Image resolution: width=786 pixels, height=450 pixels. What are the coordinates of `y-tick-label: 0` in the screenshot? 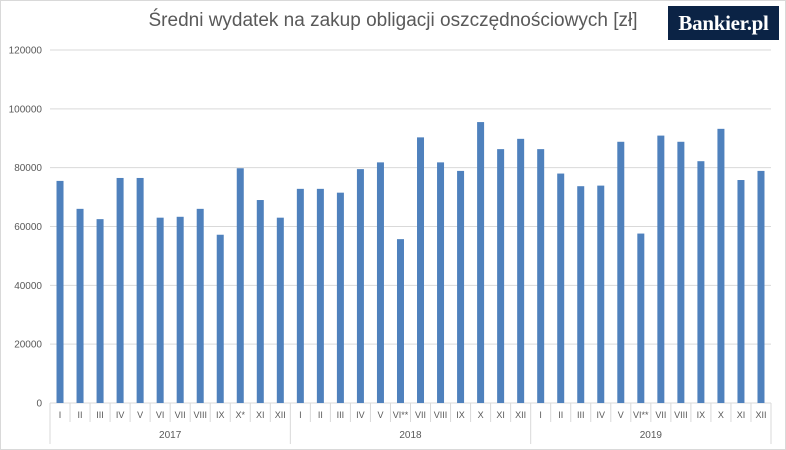 It's located at (39, 404).